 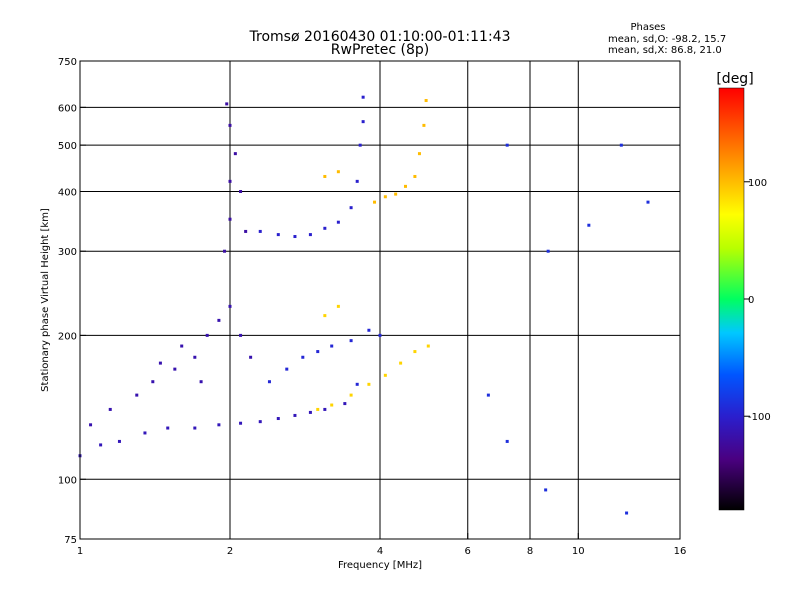 I want to click on colorbar-label: [deg], so click(x=734, y=79).